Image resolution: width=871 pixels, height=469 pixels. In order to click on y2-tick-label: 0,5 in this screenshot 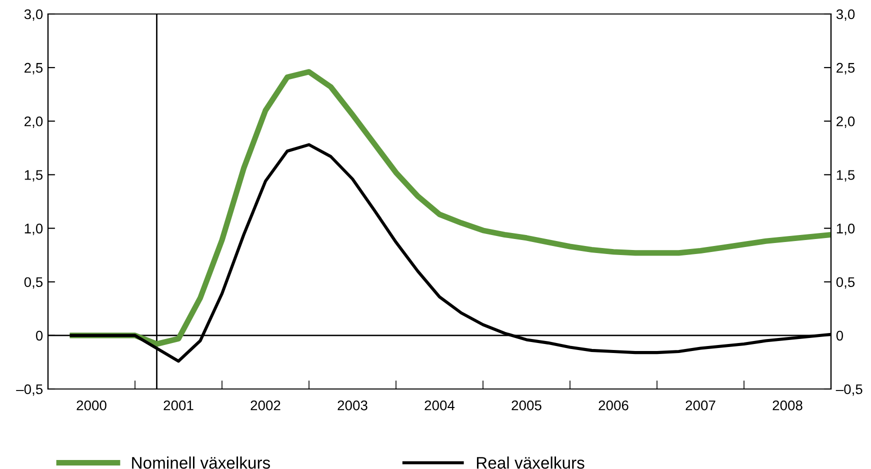, I will do `click(845, 283)`.